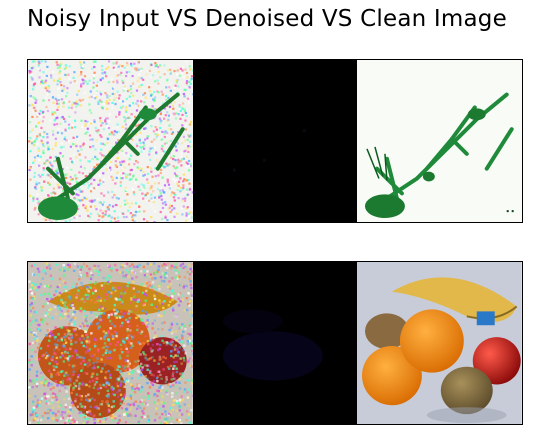  I want to click on denoised-mantis-image, so click(275, 141).